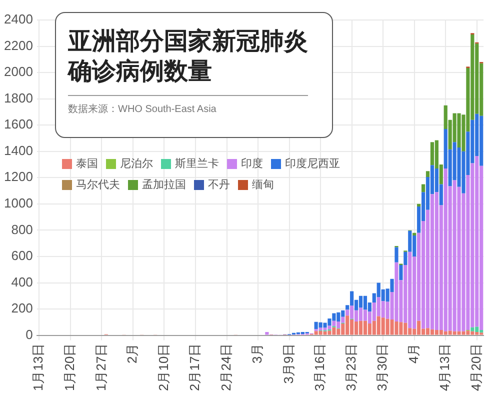 Image resolution: width=500 pixels, height=394 pixels. What do you see at coordinates (312, 163) in the screenshot?
I see `legend-label: 印度尼西亚` at bounding box center [312, 163].